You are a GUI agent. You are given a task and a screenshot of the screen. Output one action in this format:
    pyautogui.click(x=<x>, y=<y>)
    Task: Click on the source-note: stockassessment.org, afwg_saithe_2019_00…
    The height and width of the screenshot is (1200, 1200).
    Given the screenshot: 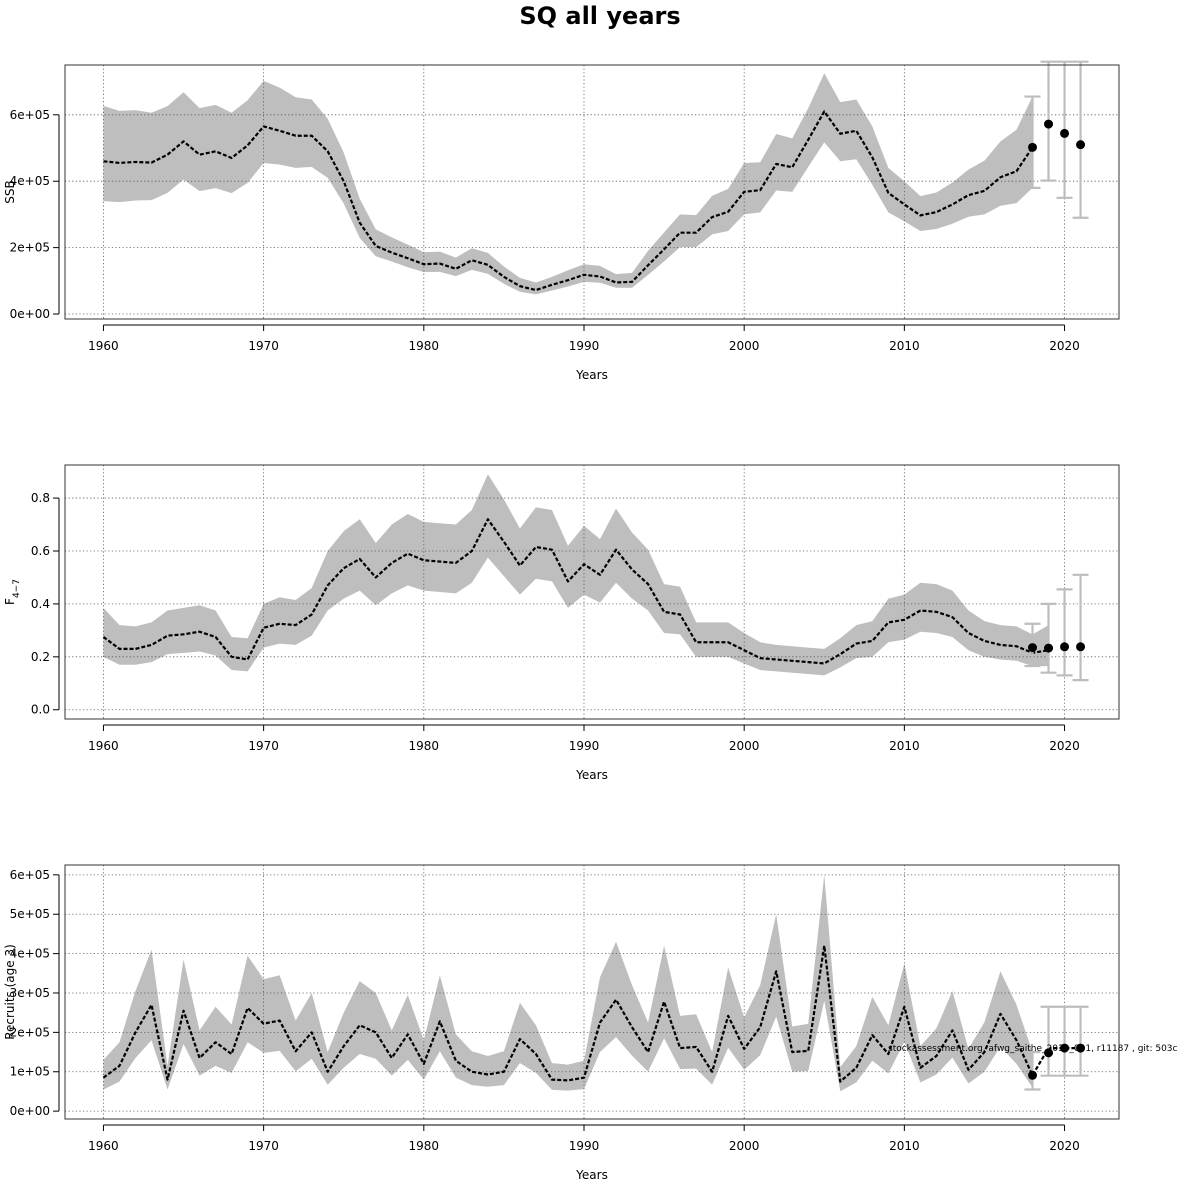 What is the action you would take?
    pyautogui.click(x=1033, y=1049)
    